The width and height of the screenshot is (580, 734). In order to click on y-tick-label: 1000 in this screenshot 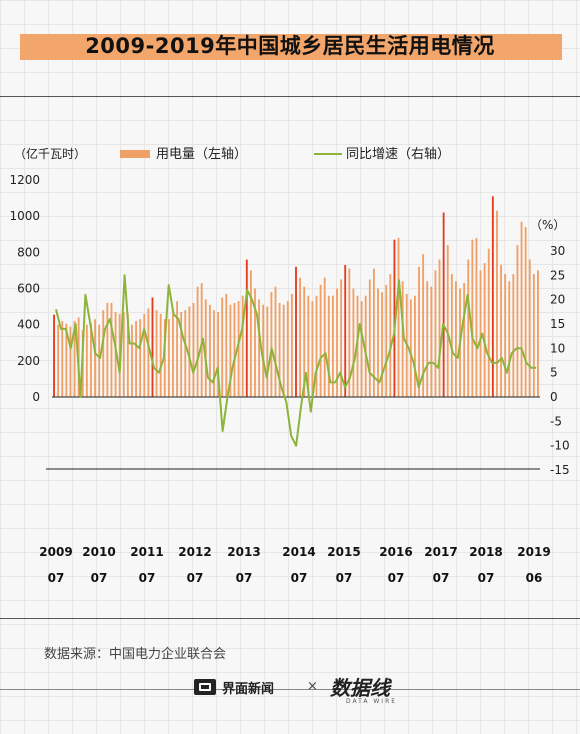, I will do `click(24, 216)`.